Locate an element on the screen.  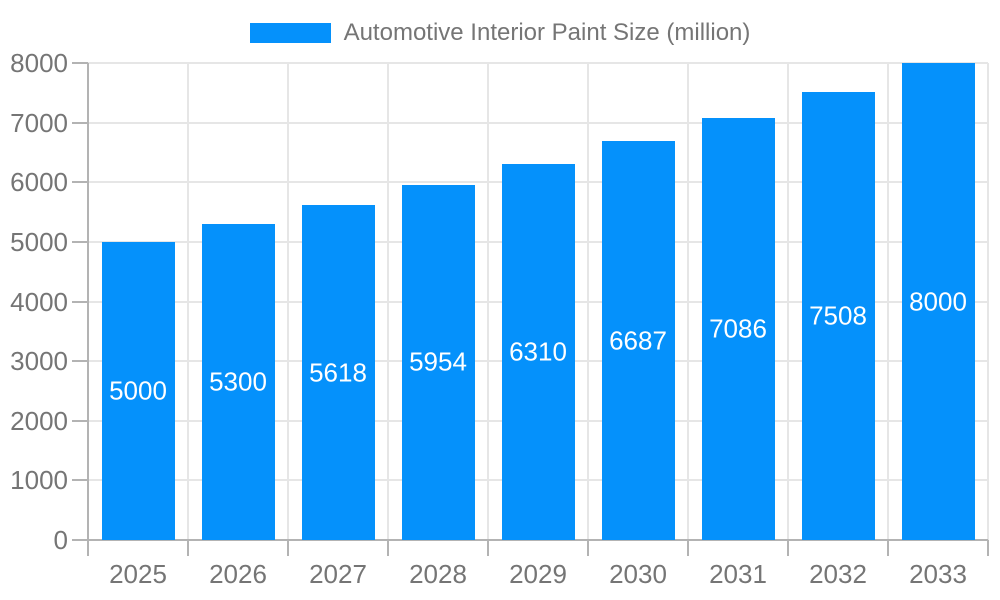
bar-2026 is located at coordinates (238, 382).